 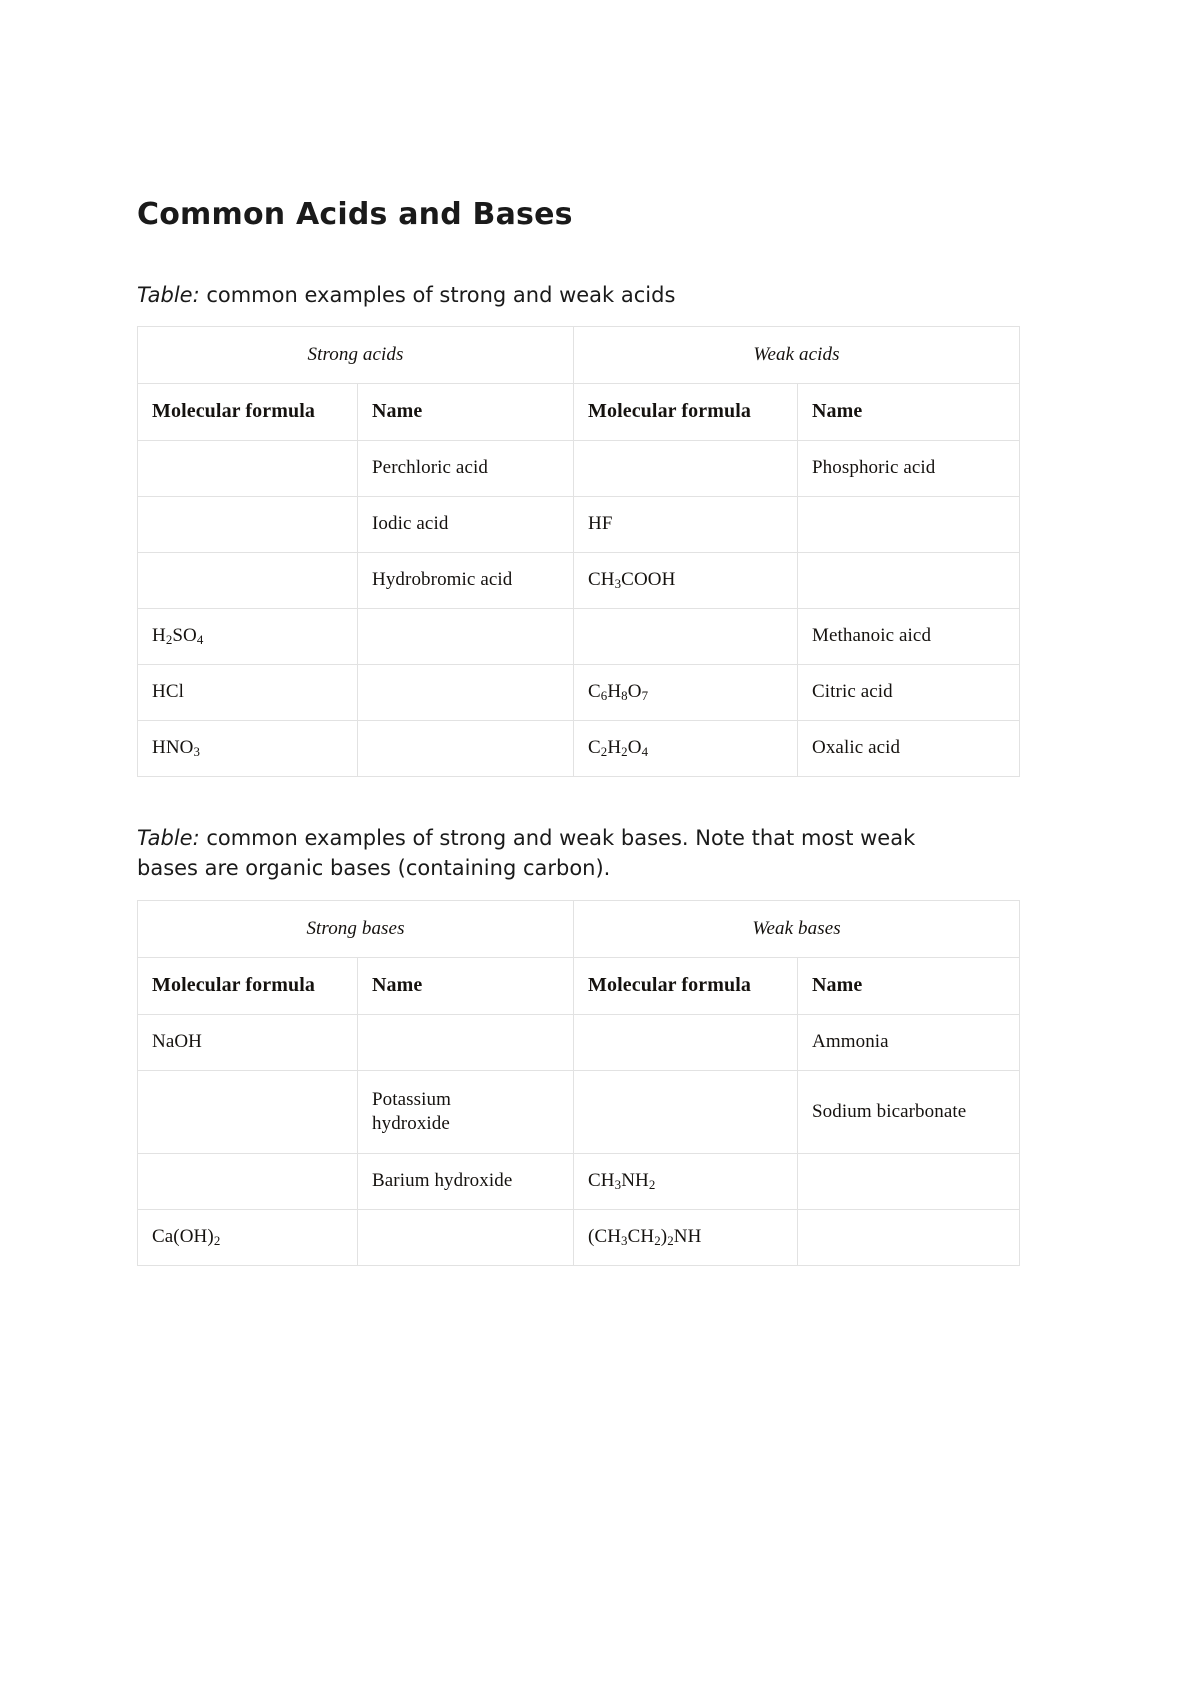 What do you see at coordinates (685, 692) in the screenshot?
I see `cell-weak-formula: C6H8O7` at bounding box center [685, 692].